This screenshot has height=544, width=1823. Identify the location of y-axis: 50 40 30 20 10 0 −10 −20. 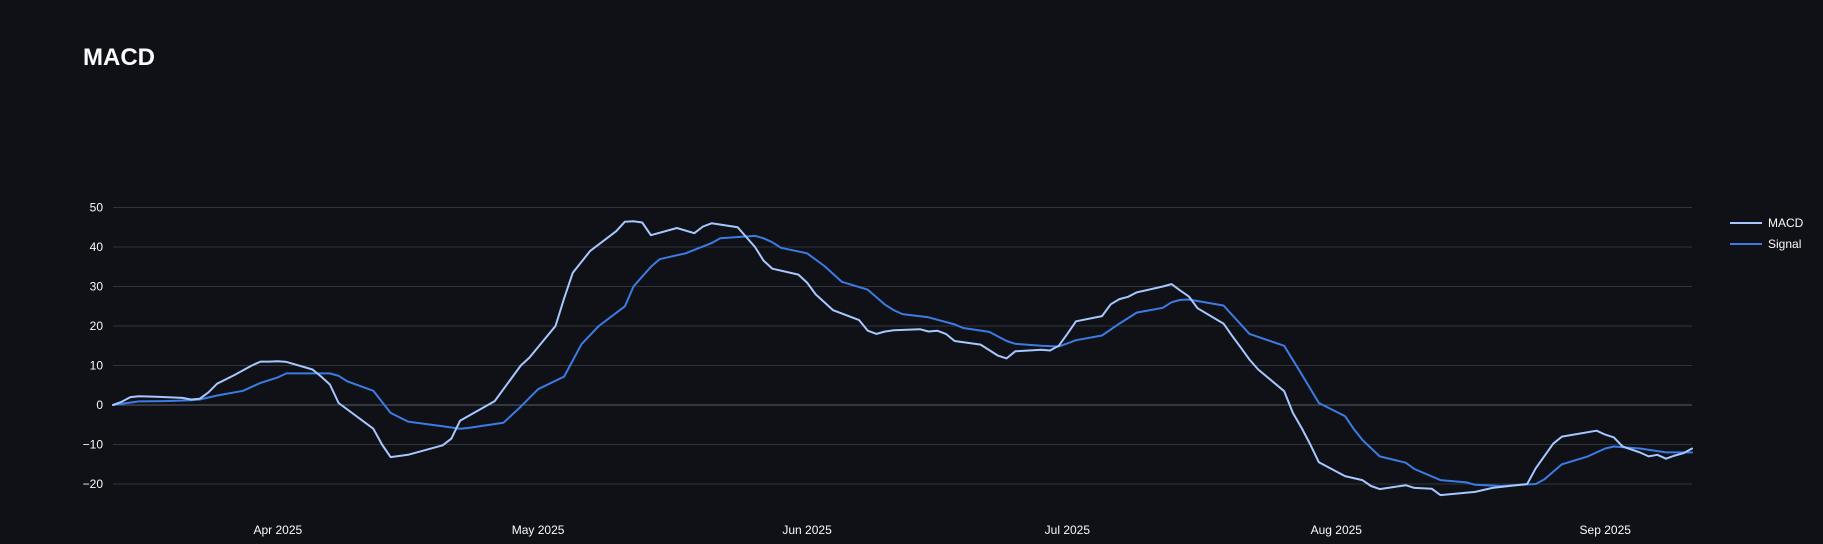
(93, 346).